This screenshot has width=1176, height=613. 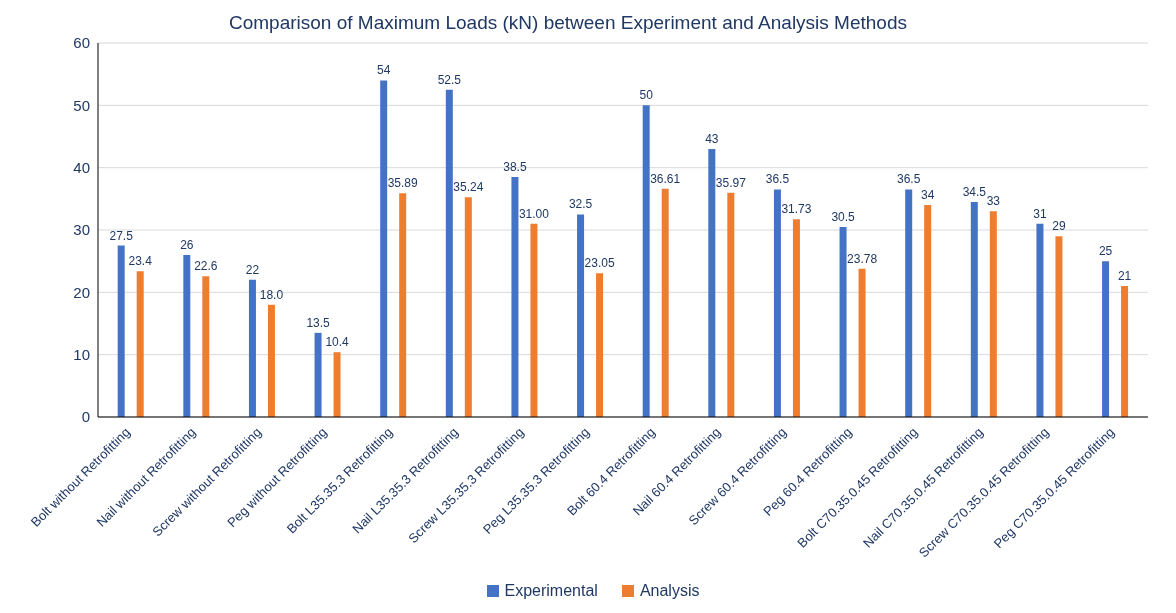 What do you see at coordinates (81, 105) in the screenshot?
I see `y-tick-label: 50` at bounding box center [81, 105].